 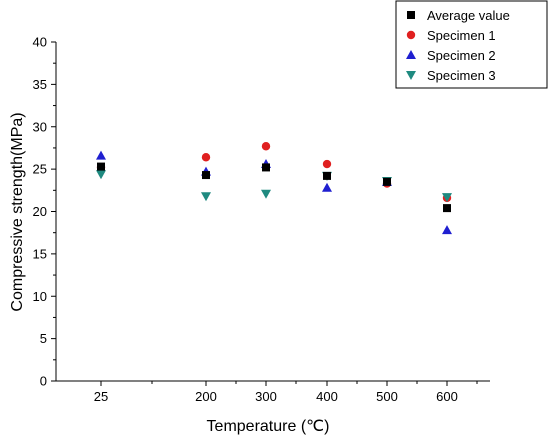 I want to click on y-axis-title: Compressive strength(MPa), so click(x=17, y=211).